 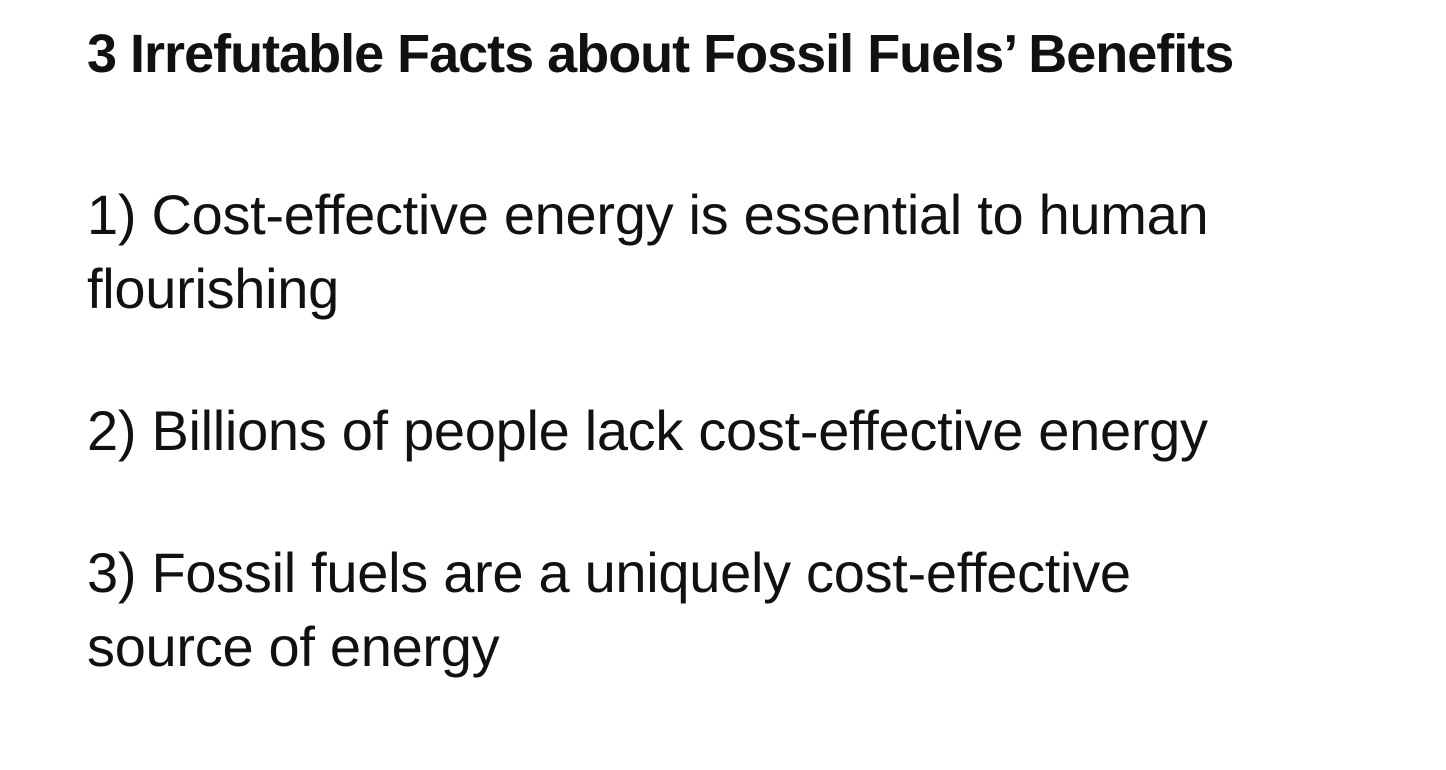 What do you see at coordinates (293, 646) in the screenshot?
I see `fact-3-line-2: source of energy` at bounding box center [293, 646].